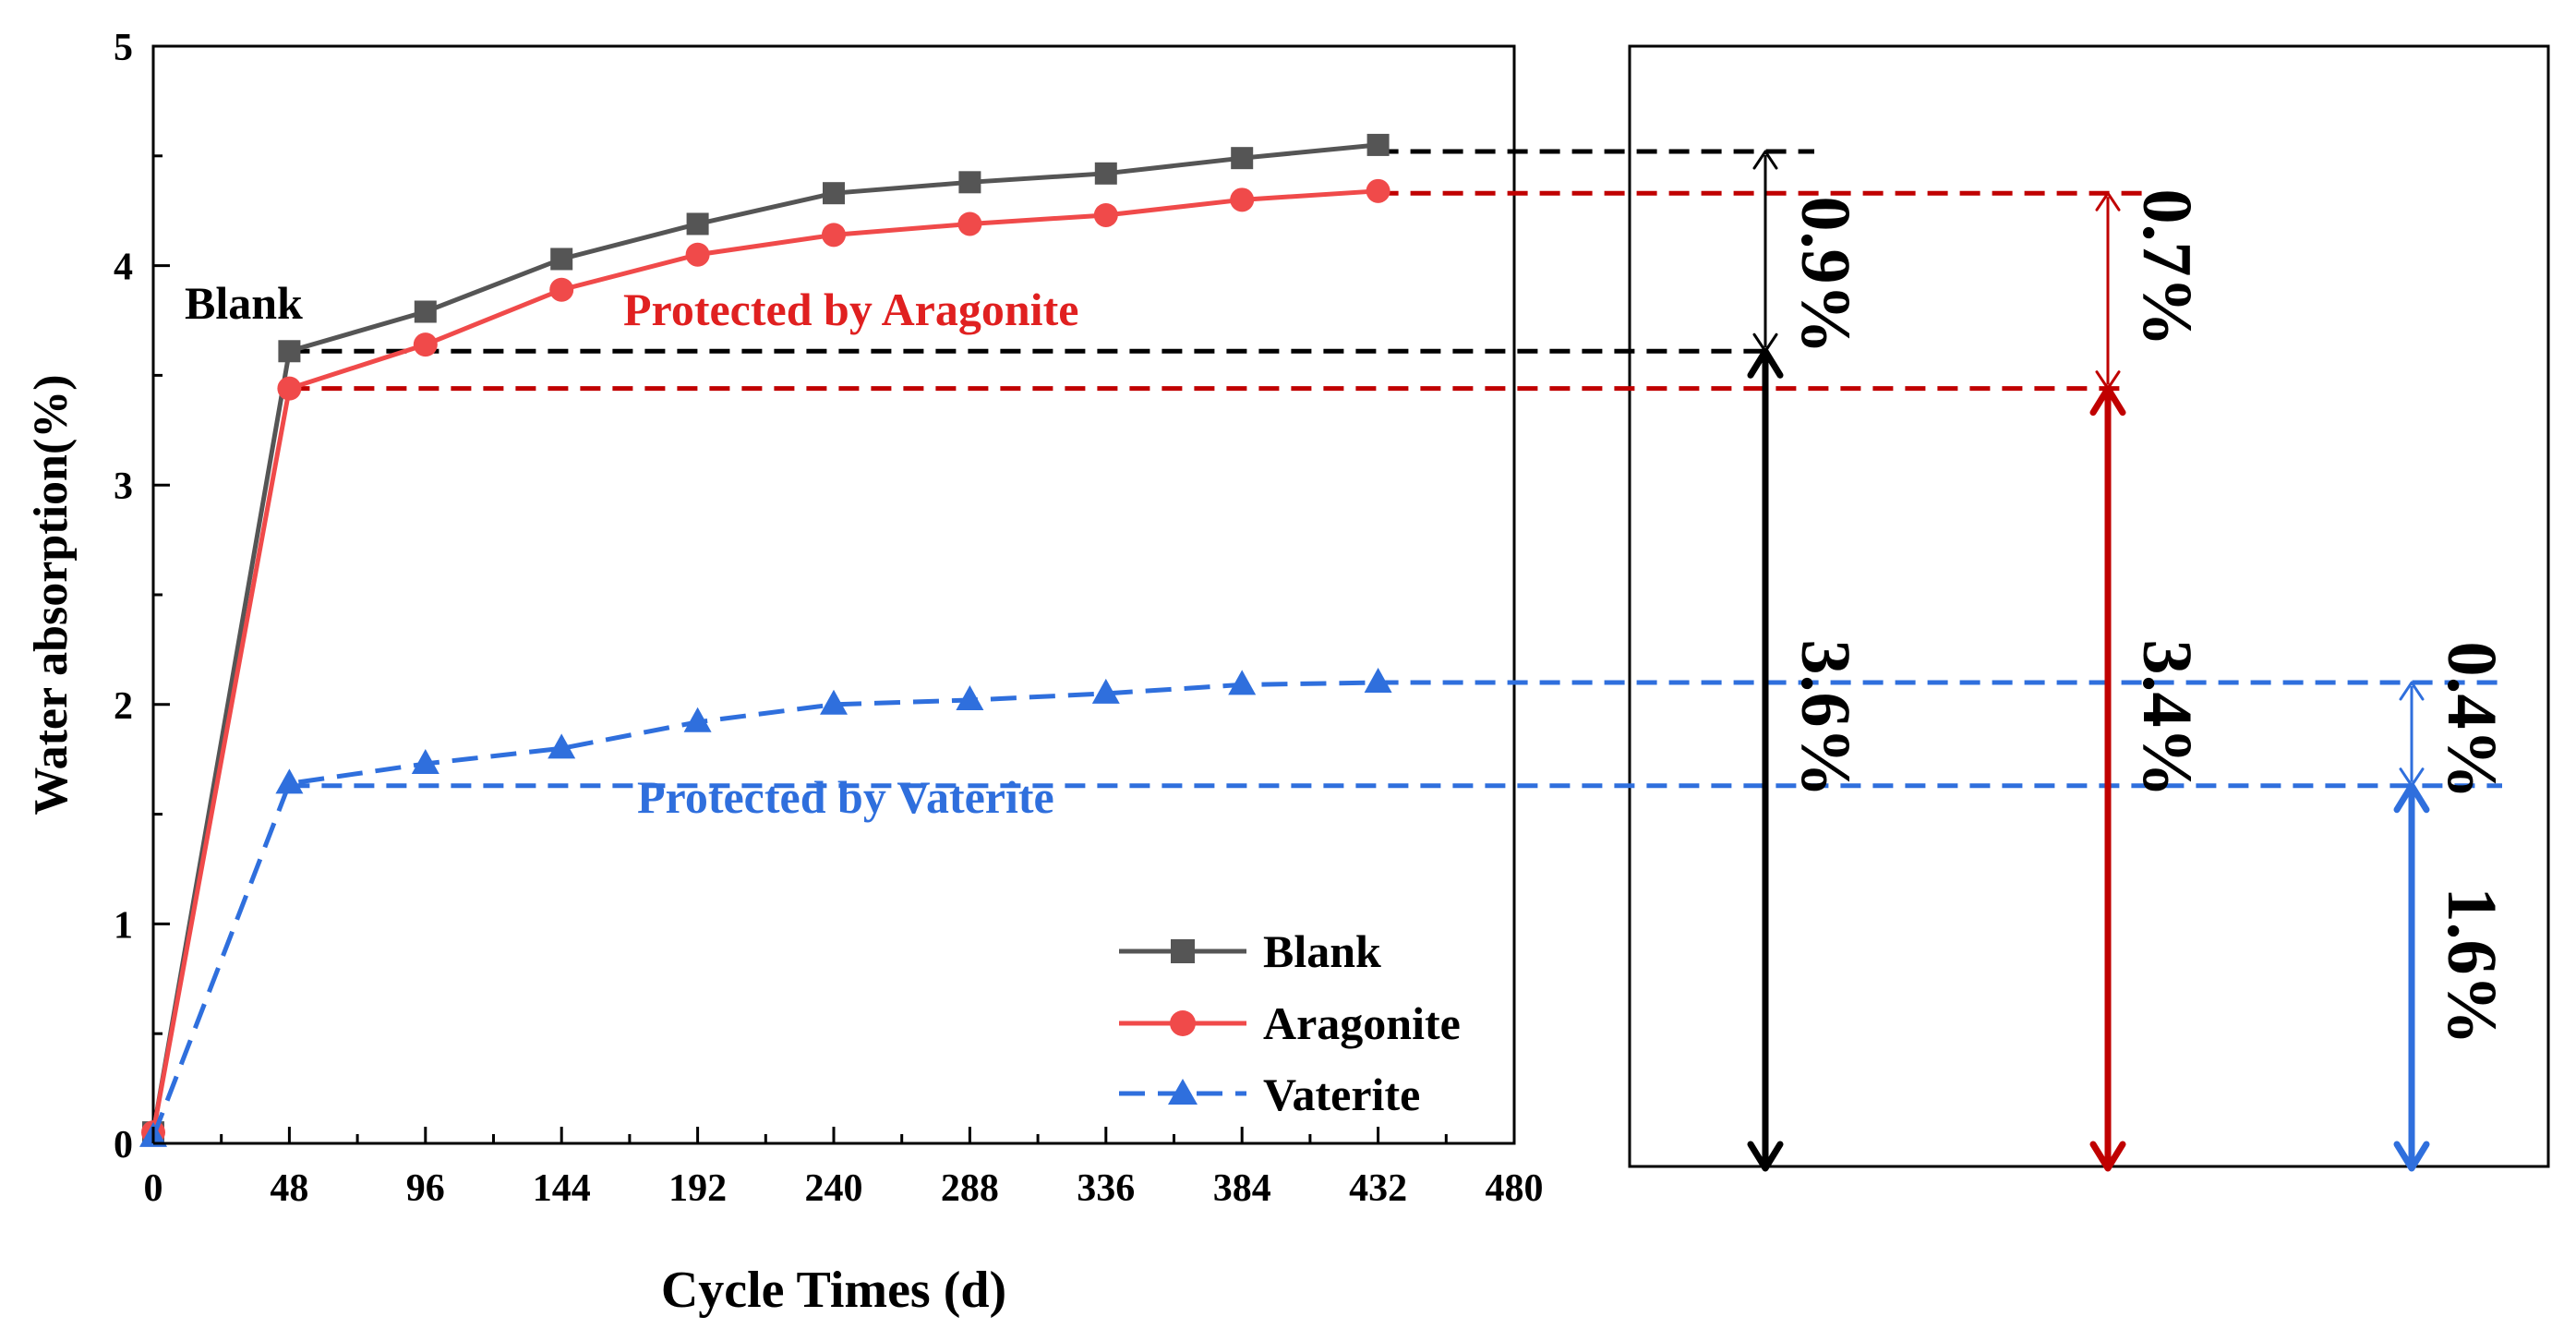 This screenshot has width=2576, height=1341. What do you see at coordinates (834, 1188) in the screenshot?
I see `x-tick-label: 240` at bounding box center [834, 1188].